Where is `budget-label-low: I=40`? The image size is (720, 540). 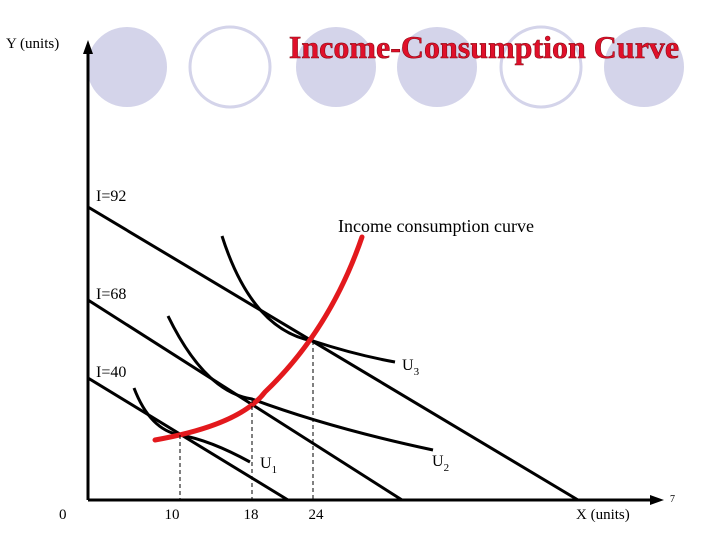
budget-label-low: I=40 is located at coordinates (111, 372).